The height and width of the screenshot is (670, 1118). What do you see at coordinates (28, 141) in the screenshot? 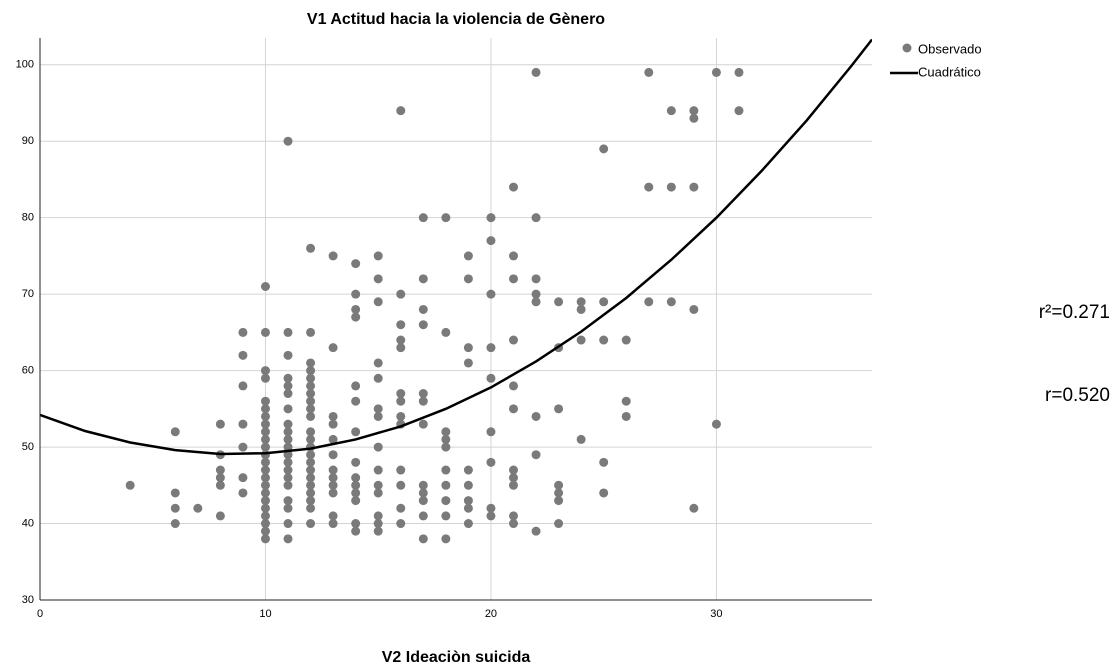
I see `y-tick-label: 90` at bounding box center [28, 141].